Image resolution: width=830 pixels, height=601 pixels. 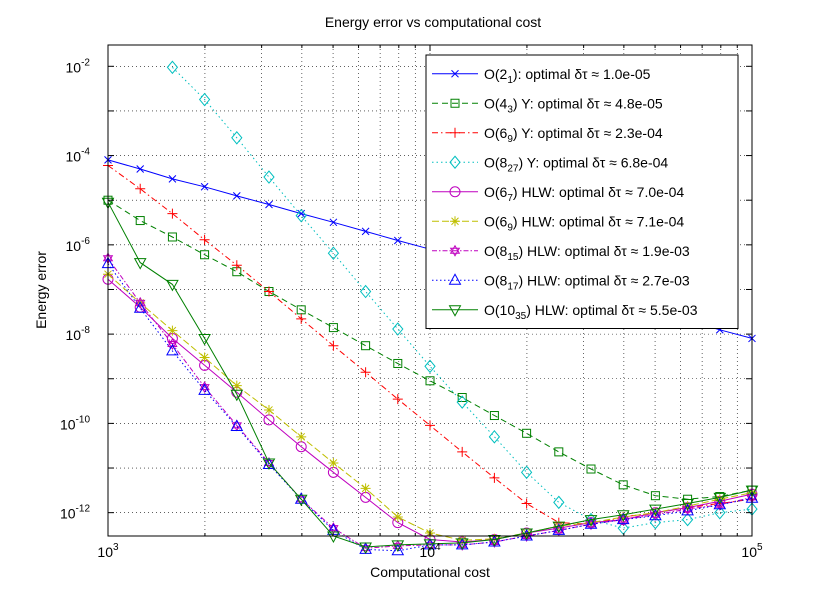 I want to click on y-tick-label: 10⁻¹², so click(x=75, y=513).